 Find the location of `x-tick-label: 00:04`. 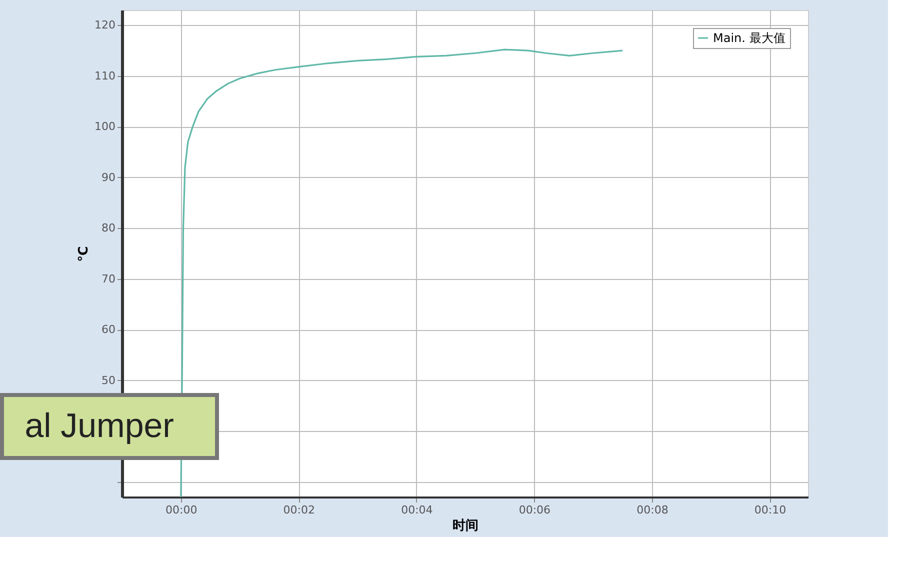

x-tick-label: 00:04 is located at coordinates (417, 510).